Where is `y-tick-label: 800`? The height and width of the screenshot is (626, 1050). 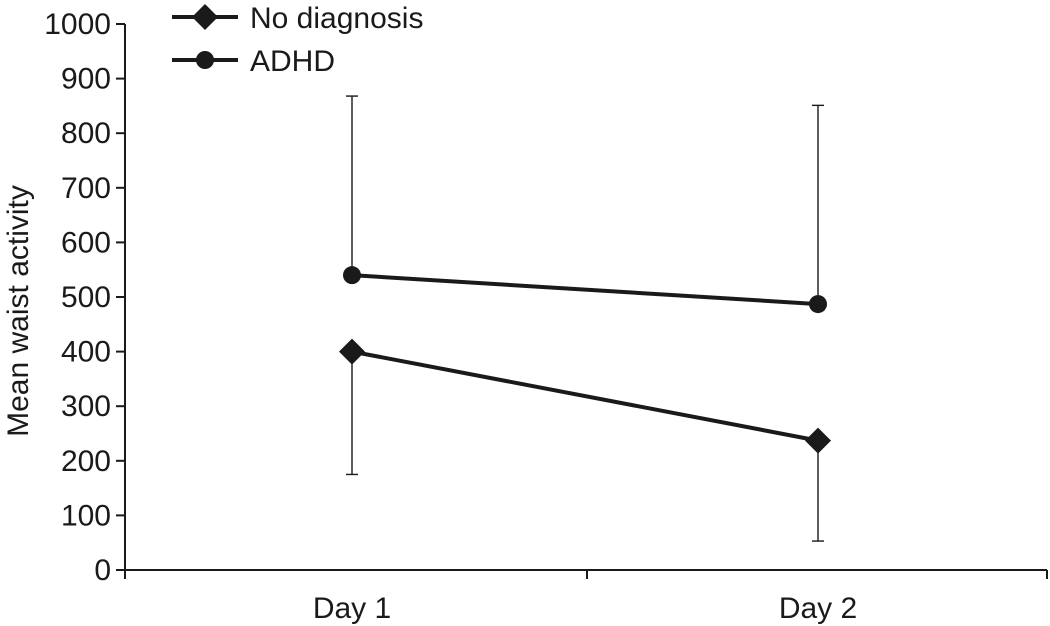 y-tick-label: 800 is located at coordinates (86, 133).